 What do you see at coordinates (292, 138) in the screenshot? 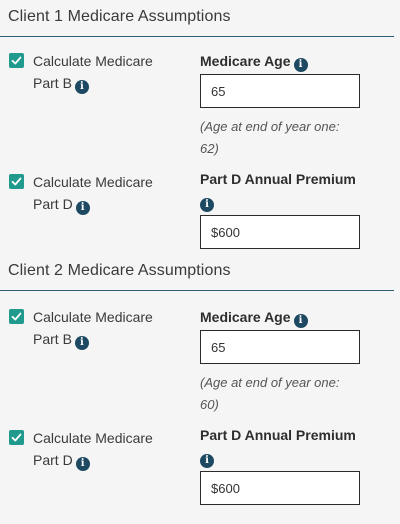
I see `age-note: (Age at end of year one: 62)` at bounding box center [292, 138].